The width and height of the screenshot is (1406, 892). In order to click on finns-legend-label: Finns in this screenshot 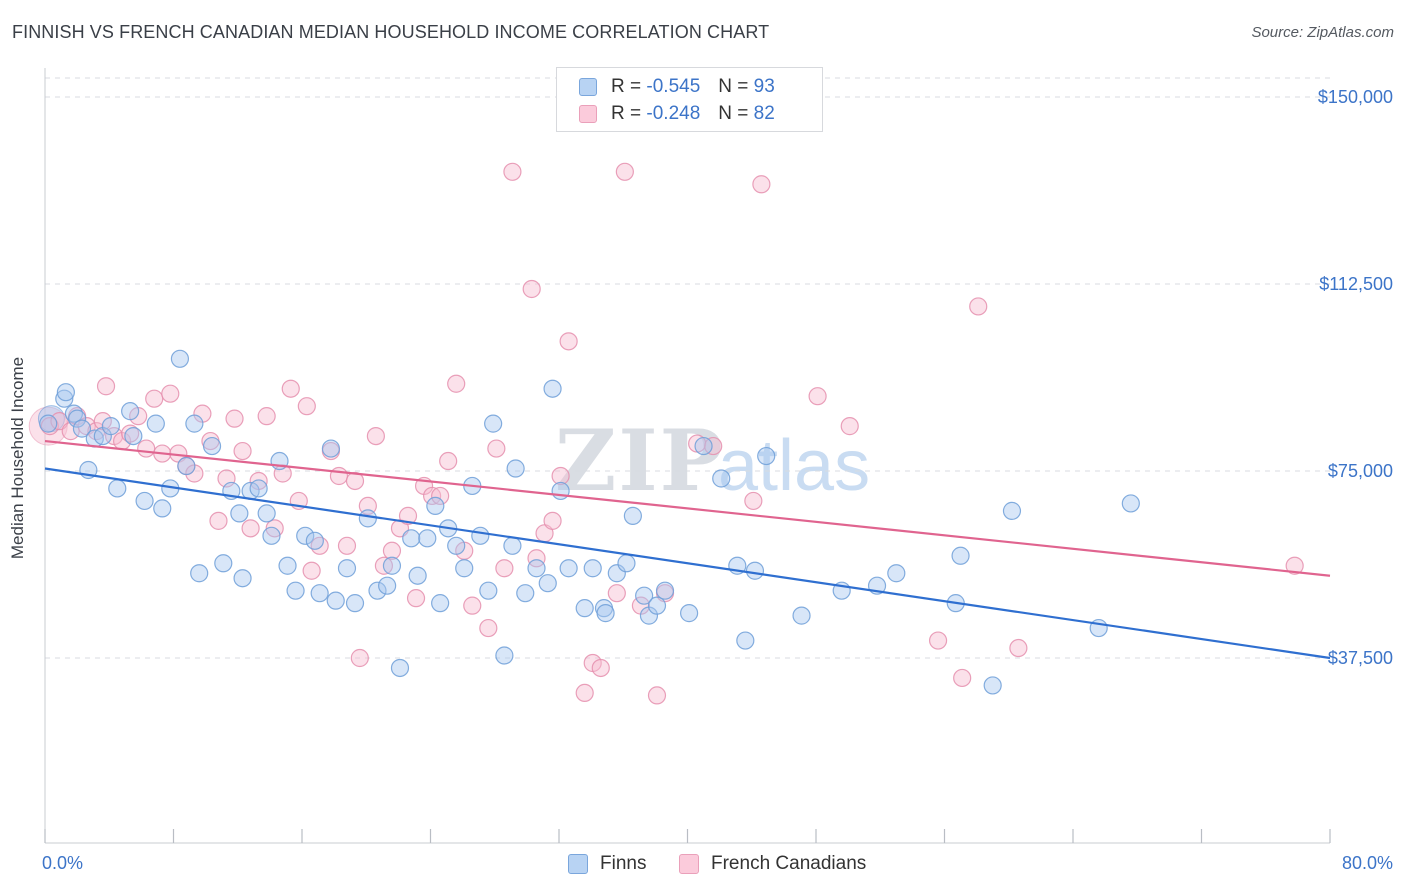, I will do `click(623, 863)`.